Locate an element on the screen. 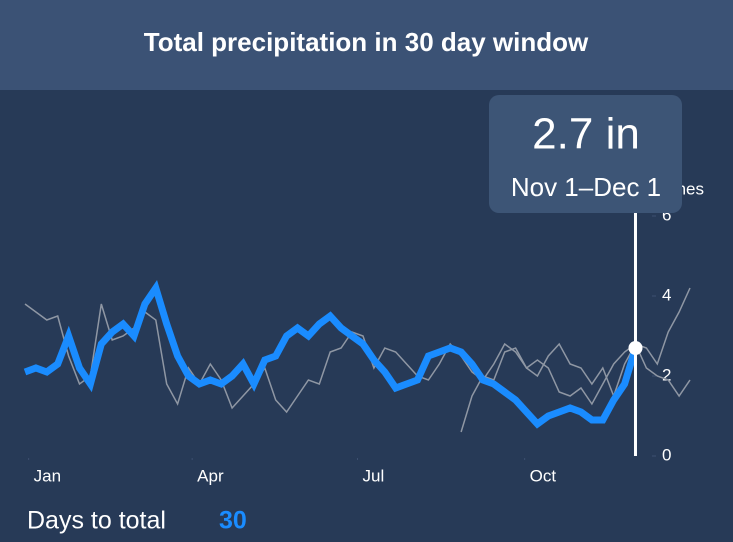  y-tick-label: 2 is located at coordinates (666, 374).